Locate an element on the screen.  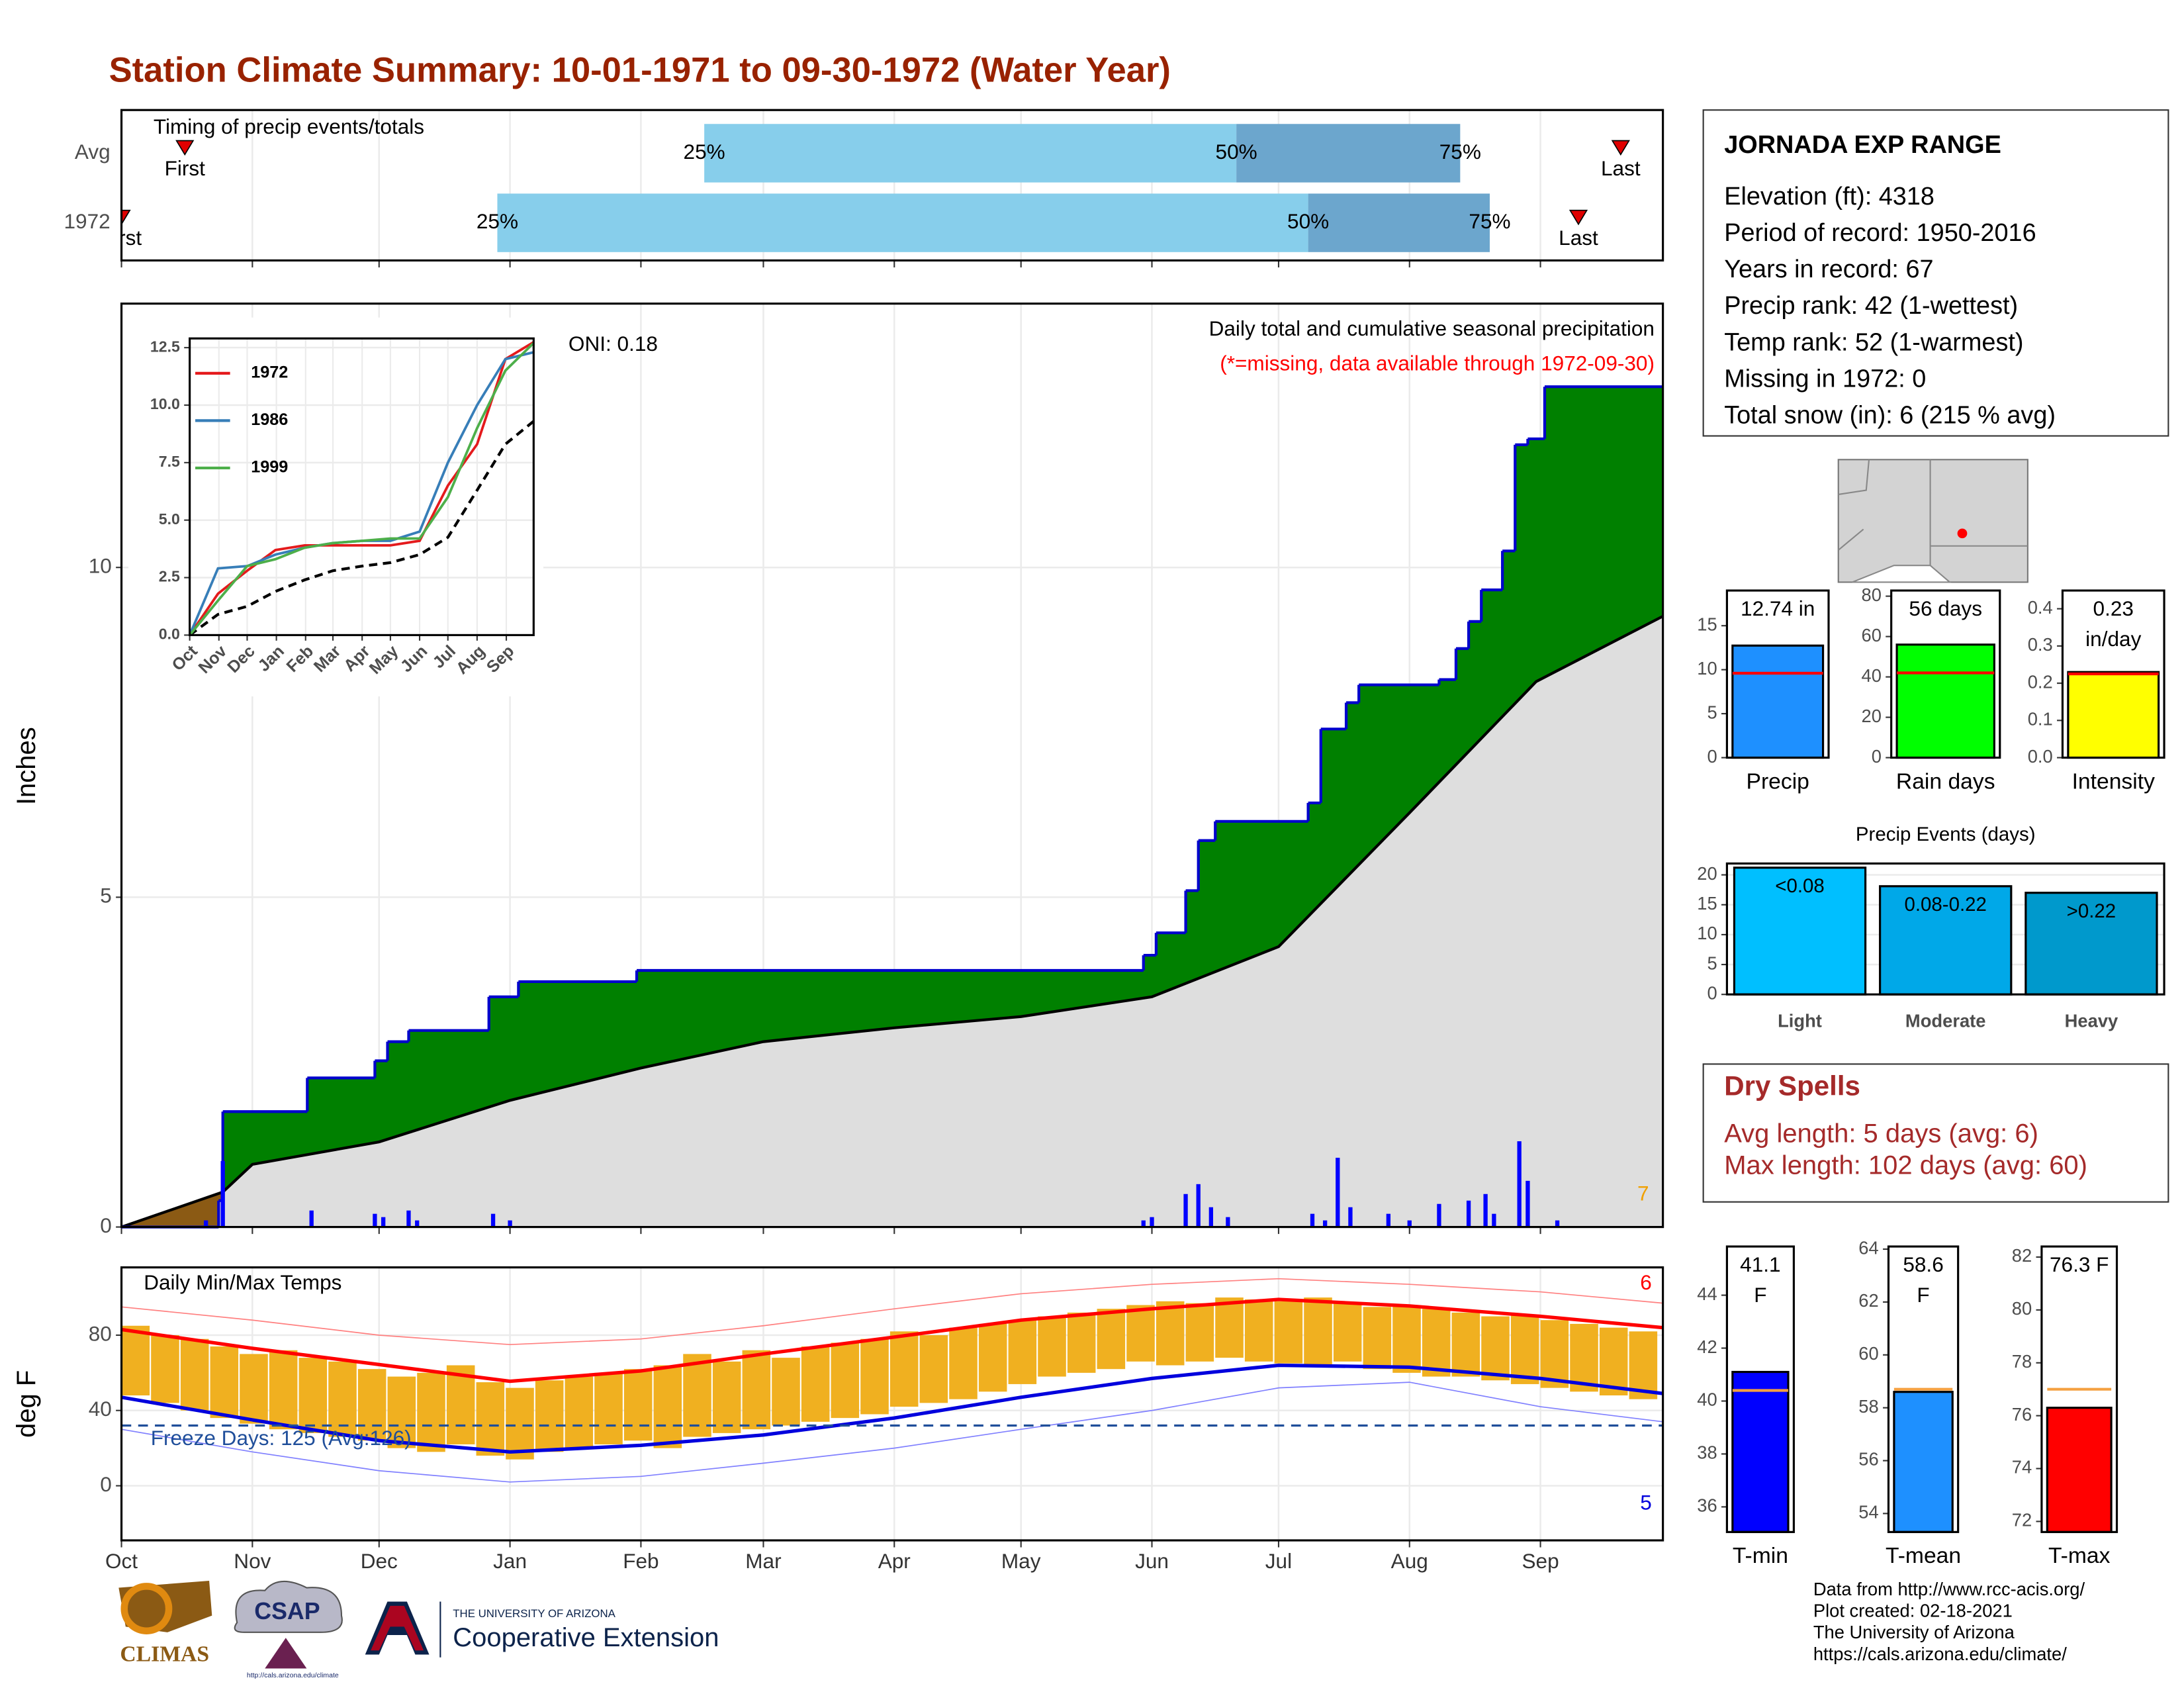
station-name: JORNADA EXP RANGE is located at coordinates (1863, 145).